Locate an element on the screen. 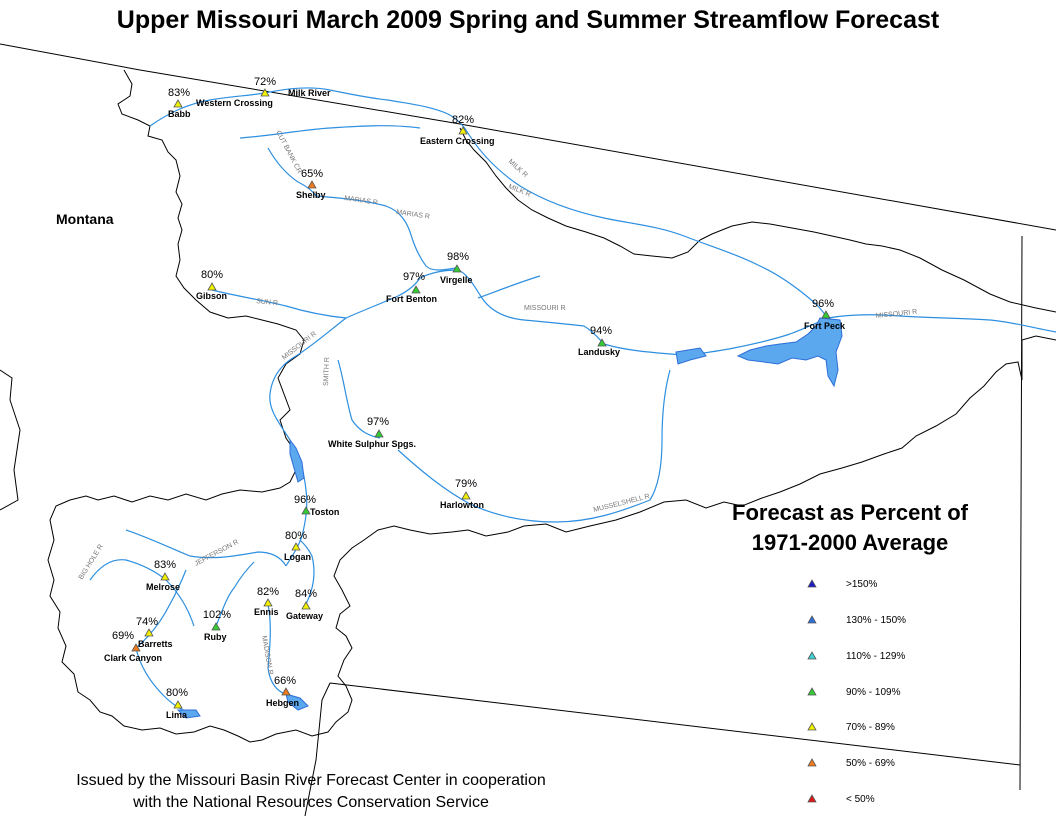 The height and width of the screenshot is (816, 1056). station-pct-eastern-crossing: 82% is located at coordinates (463, 120).